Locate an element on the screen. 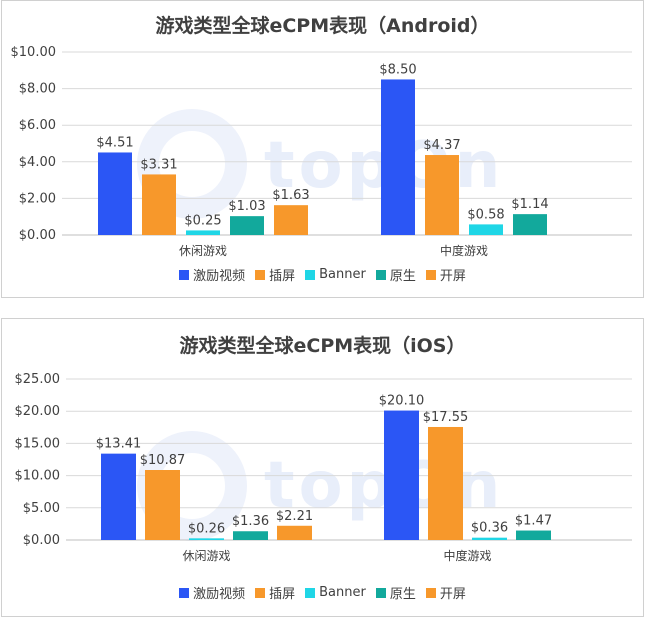 This screenshot has width=646, height=618. data-label: $0.25 is located at coordinates (202, 220).